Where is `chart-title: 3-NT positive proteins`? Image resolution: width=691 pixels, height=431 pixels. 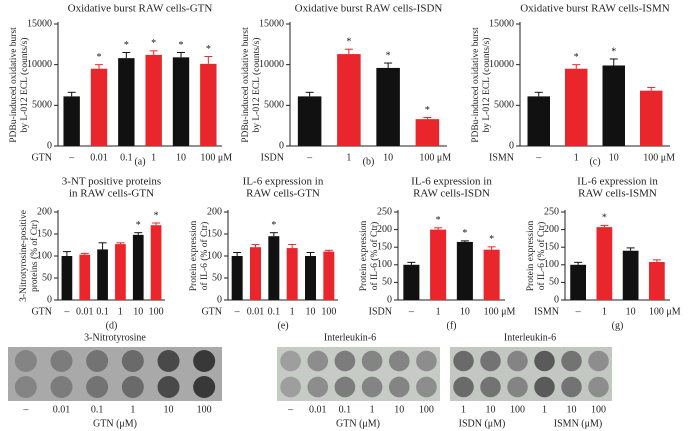
chart-title: 3-NT positive proteins is located at coordinates (111, 182).